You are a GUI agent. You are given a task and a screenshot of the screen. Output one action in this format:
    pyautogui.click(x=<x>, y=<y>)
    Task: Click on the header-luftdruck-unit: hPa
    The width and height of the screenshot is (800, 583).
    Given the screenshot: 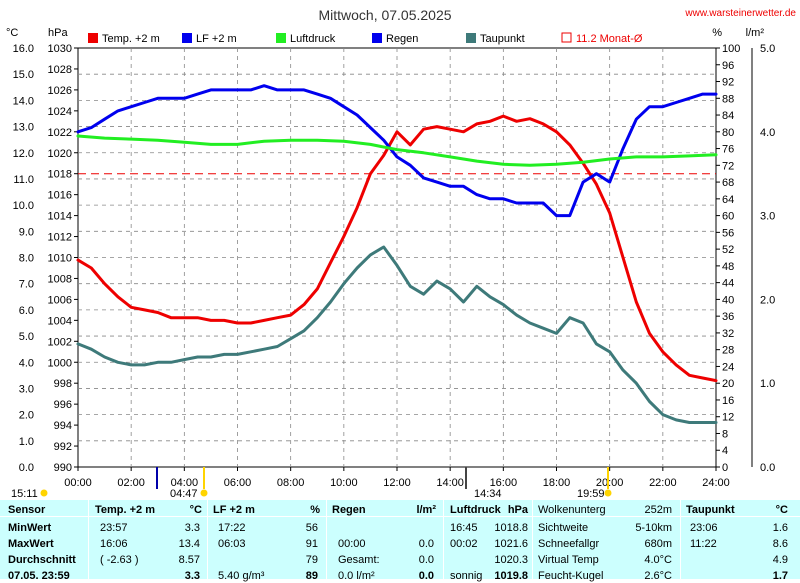 What is the action you would take?
    pyautogui.click(x=517, y=510)
    